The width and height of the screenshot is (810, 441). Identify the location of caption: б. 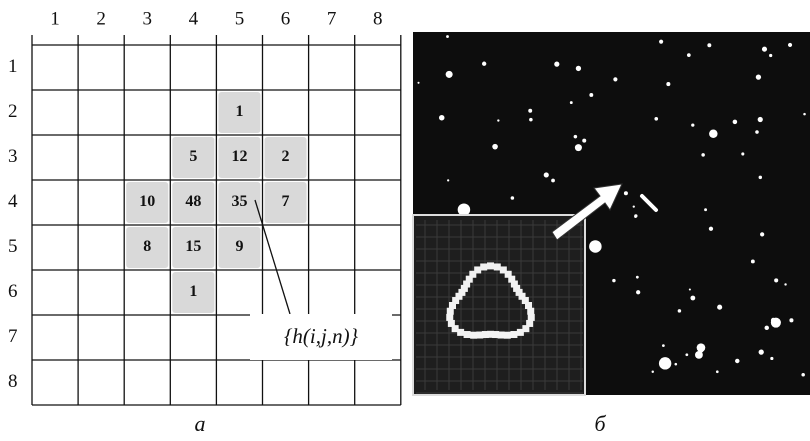
(600, 423).